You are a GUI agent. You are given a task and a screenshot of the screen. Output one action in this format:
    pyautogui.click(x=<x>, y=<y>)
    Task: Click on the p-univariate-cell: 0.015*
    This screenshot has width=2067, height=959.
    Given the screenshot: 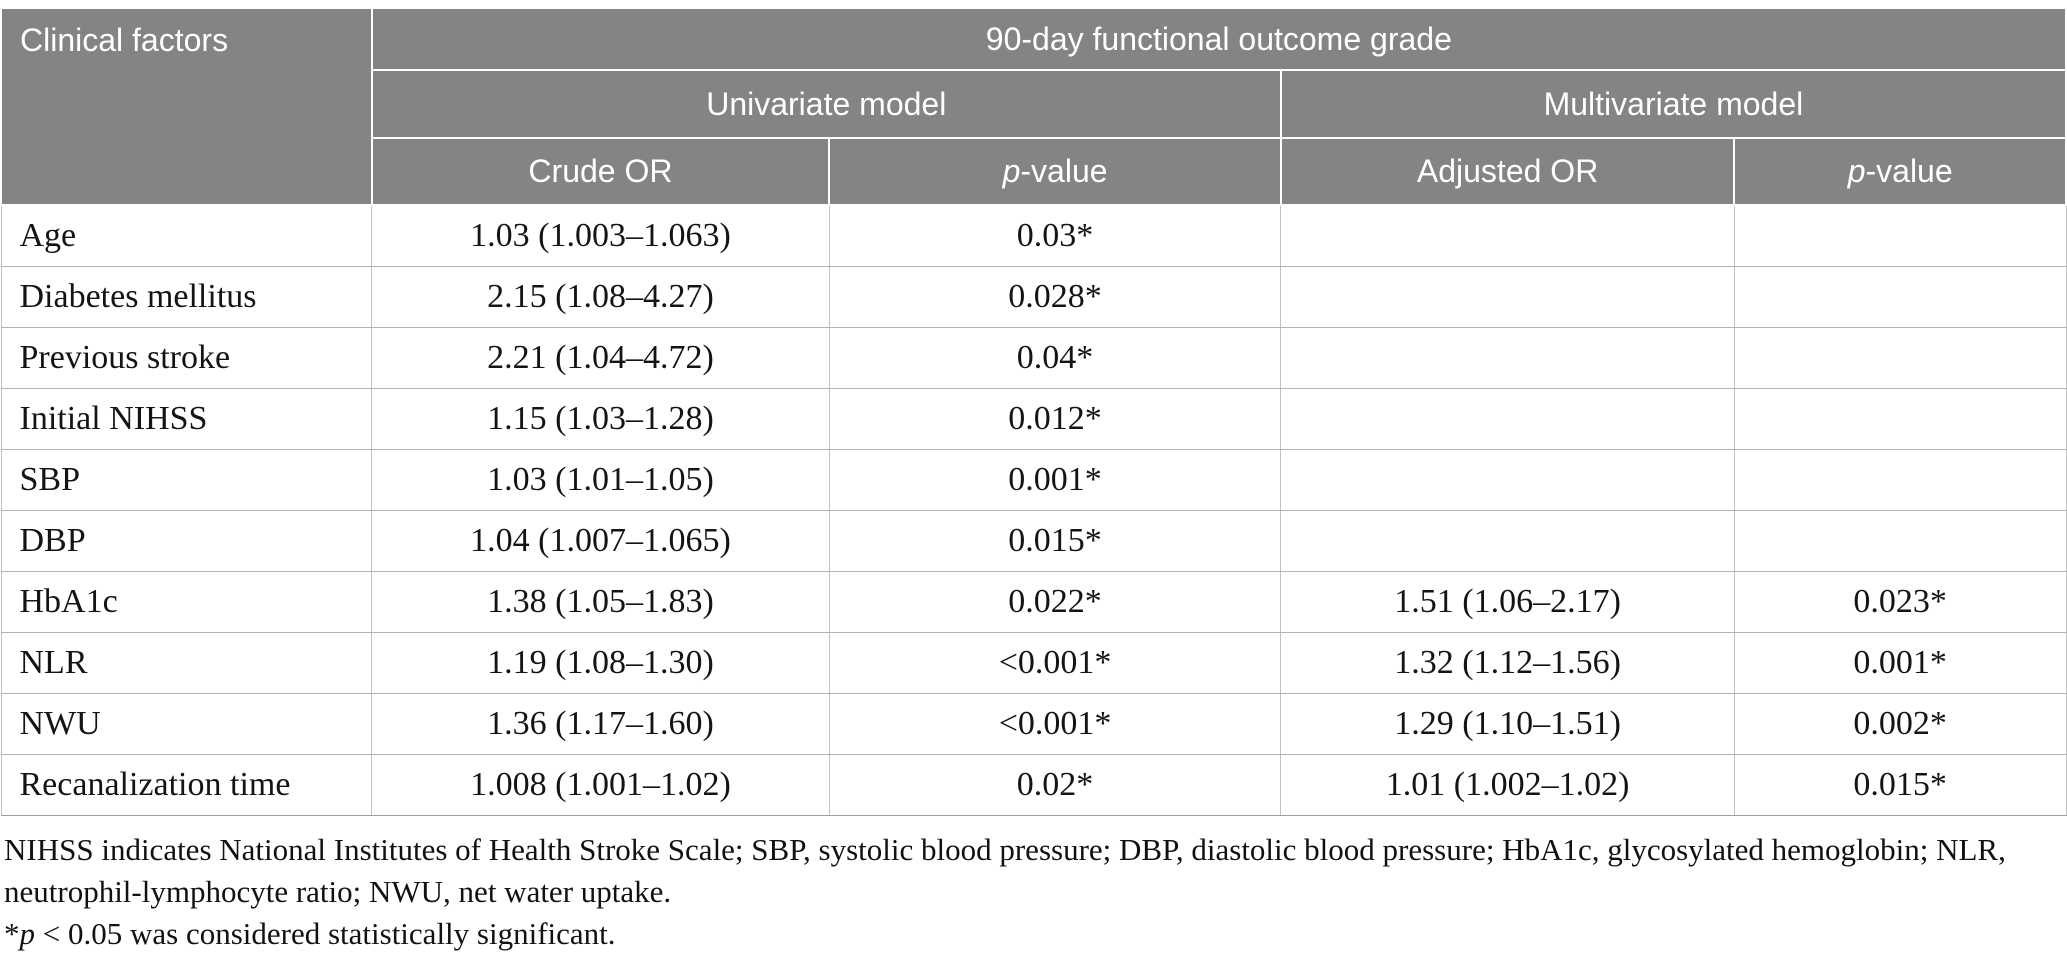 What is the action you would take?
    pyautogui.click(x=1055, y=541)
    